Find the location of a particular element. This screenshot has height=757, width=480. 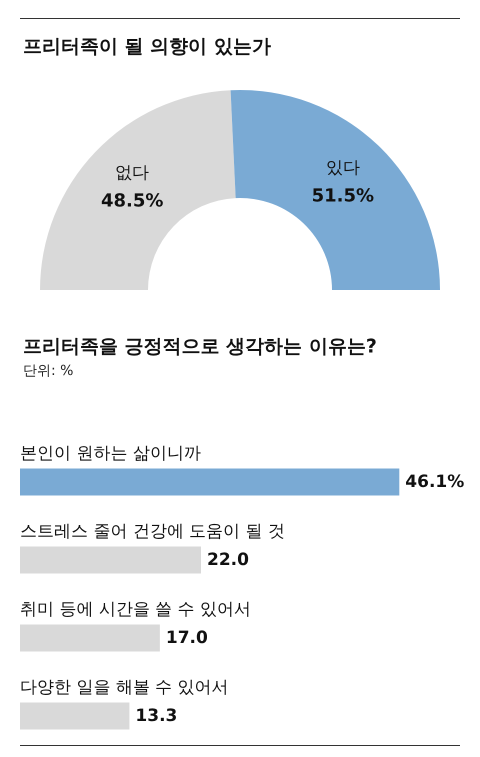

chart-subtitle: 단위: % is located at coordinates (48, 371).